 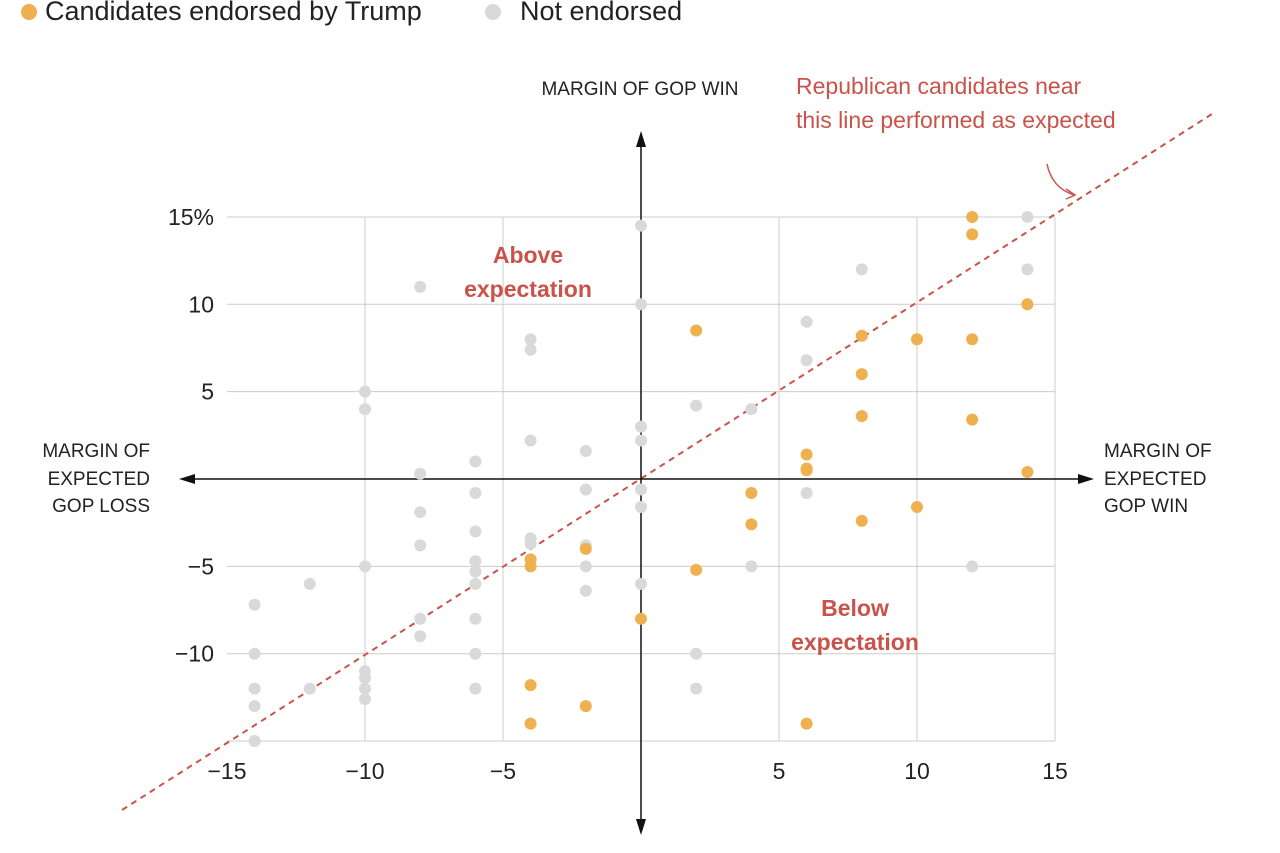 What do you see at coordinates (855, 625) in the screenshot?
I see `below-expectation-label: Below expectation` at bounding box center [855, 625].